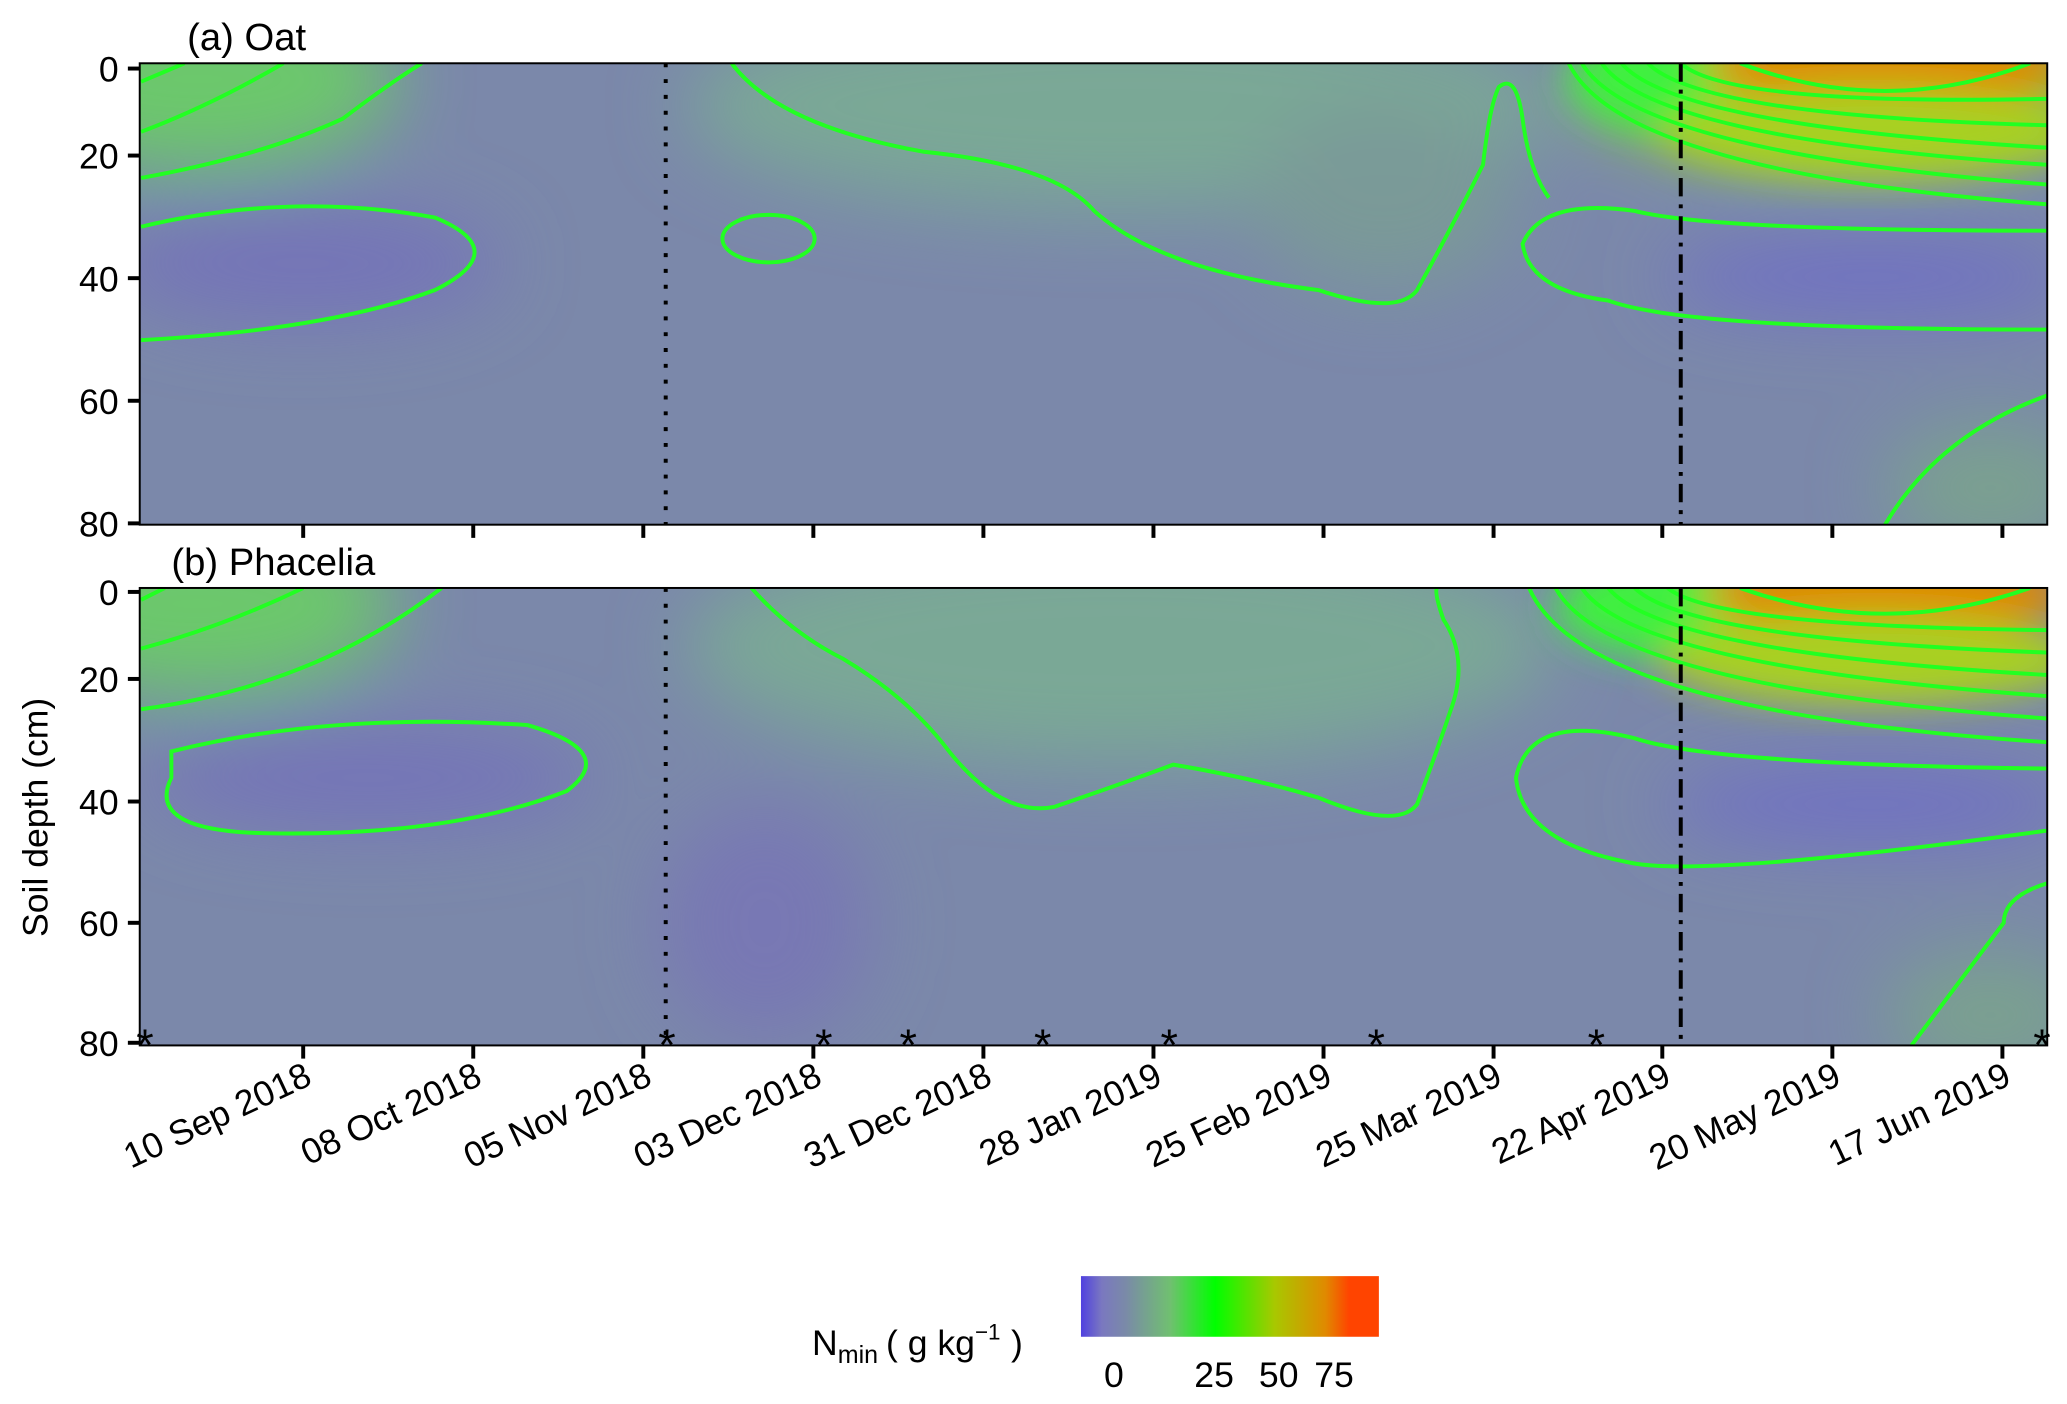 This screenshot has height=1404, width=2067. Describe the element at coordinates (391, 1114) in the screenshot. I see `x-tick: 08 Oct 2018` at that location.